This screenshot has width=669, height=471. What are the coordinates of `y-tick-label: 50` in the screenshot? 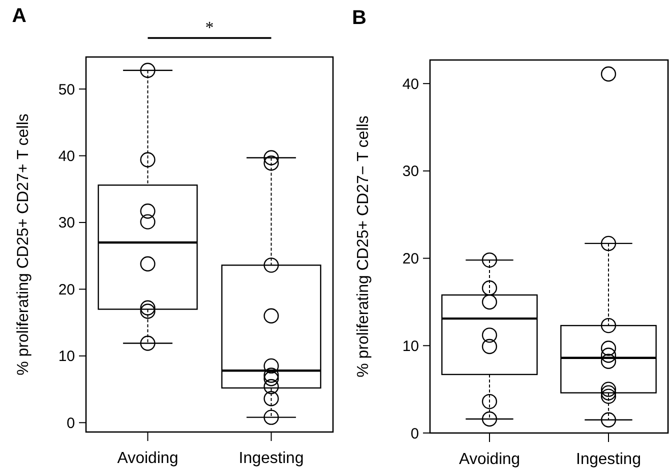 It's located at (66, 89).